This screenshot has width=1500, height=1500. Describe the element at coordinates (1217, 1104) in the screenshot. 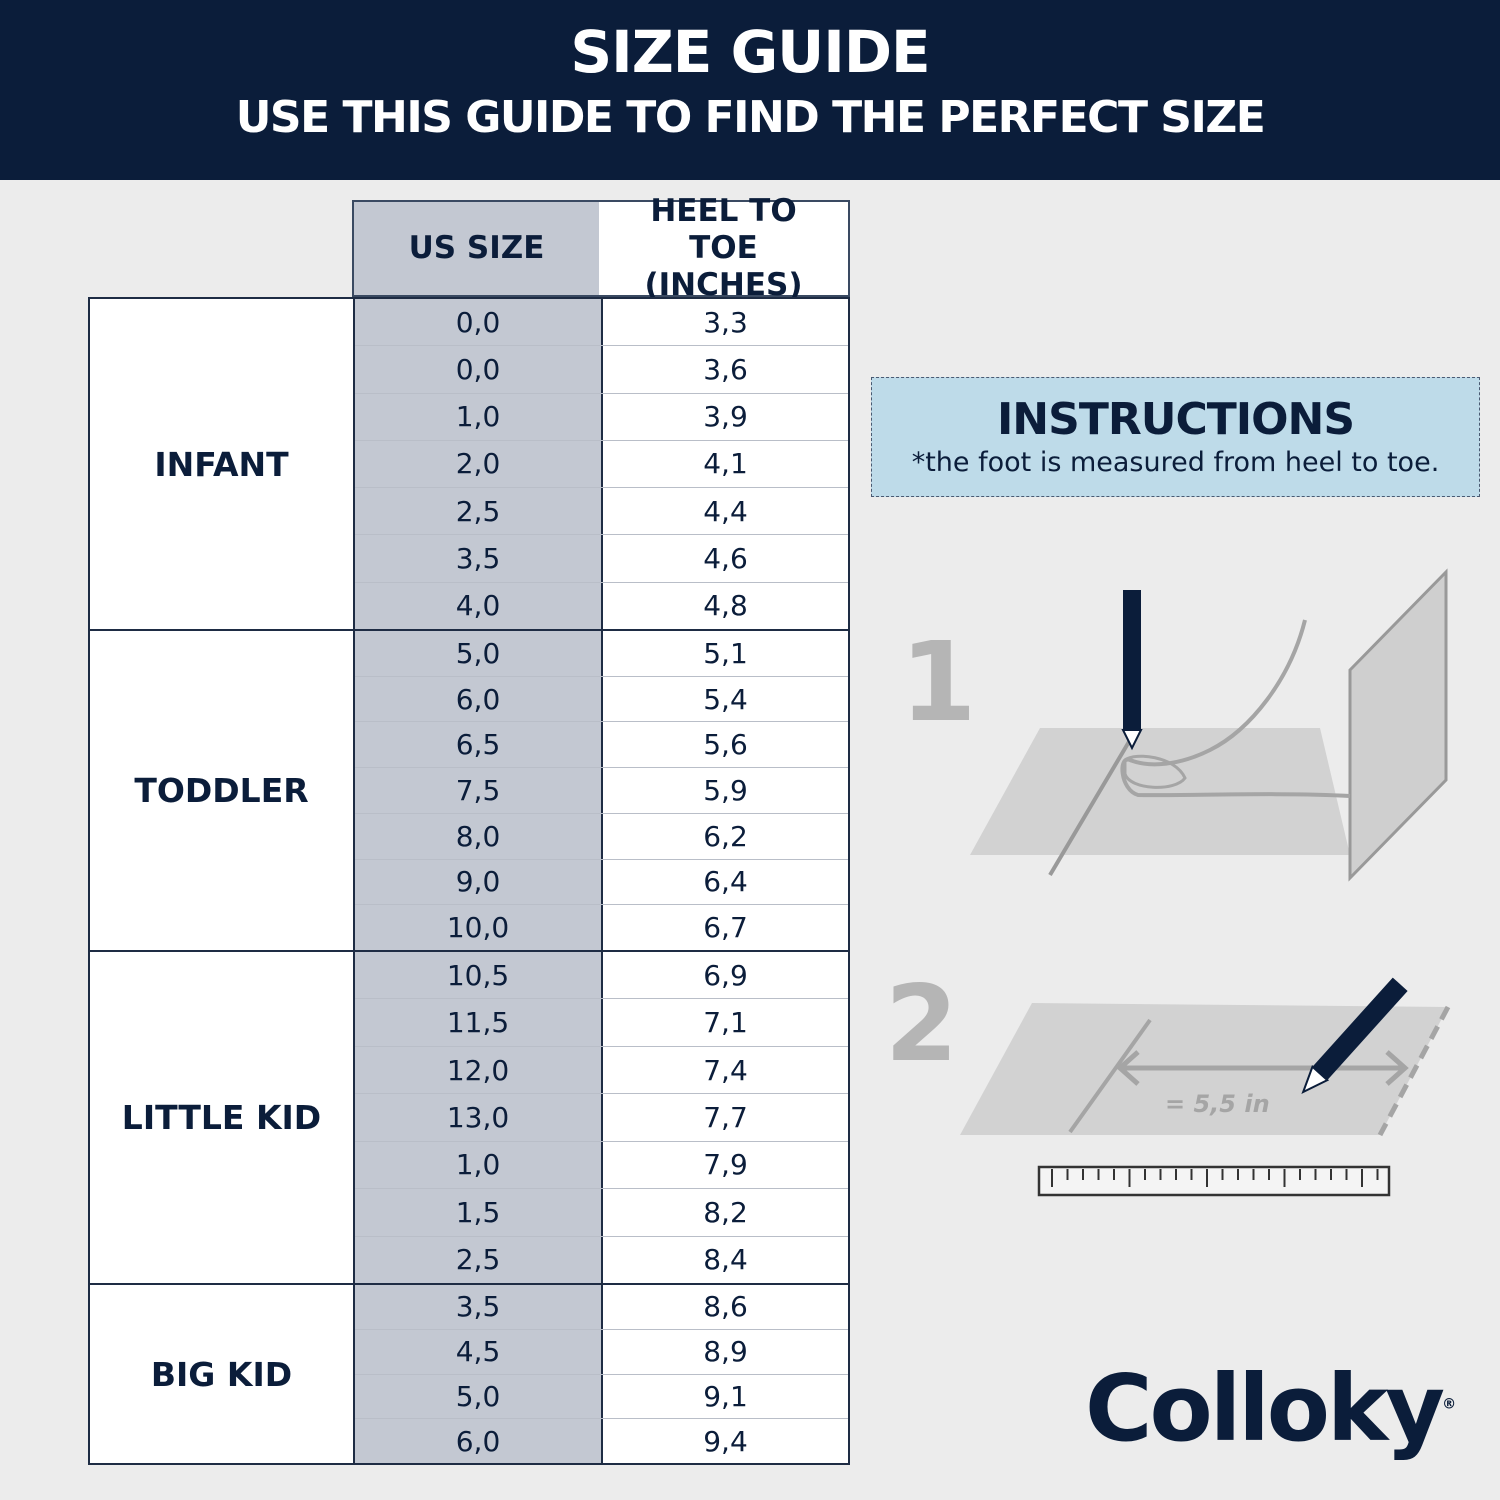

I see `measurement-label: = 5,5 in` at that location.